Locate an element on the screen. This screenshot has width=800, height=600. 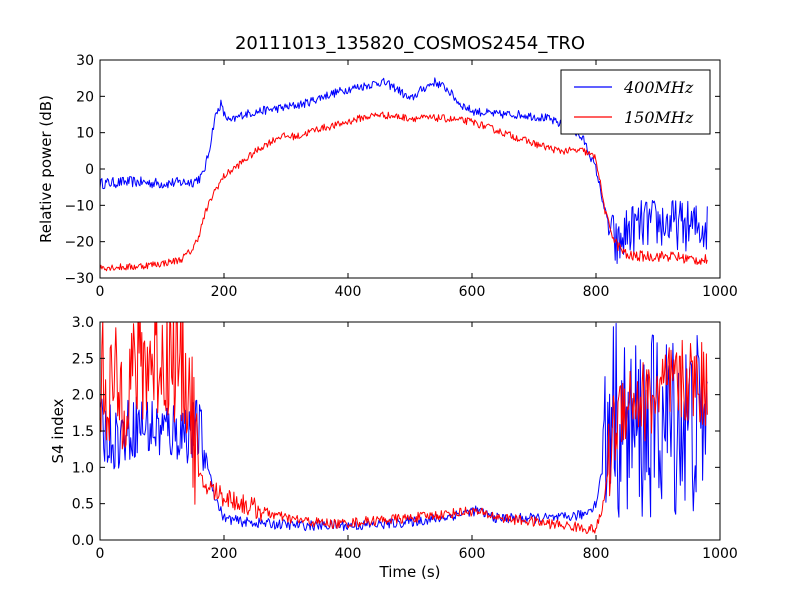
power-y-tick-label: 30 is located at coordinates (85, 61).